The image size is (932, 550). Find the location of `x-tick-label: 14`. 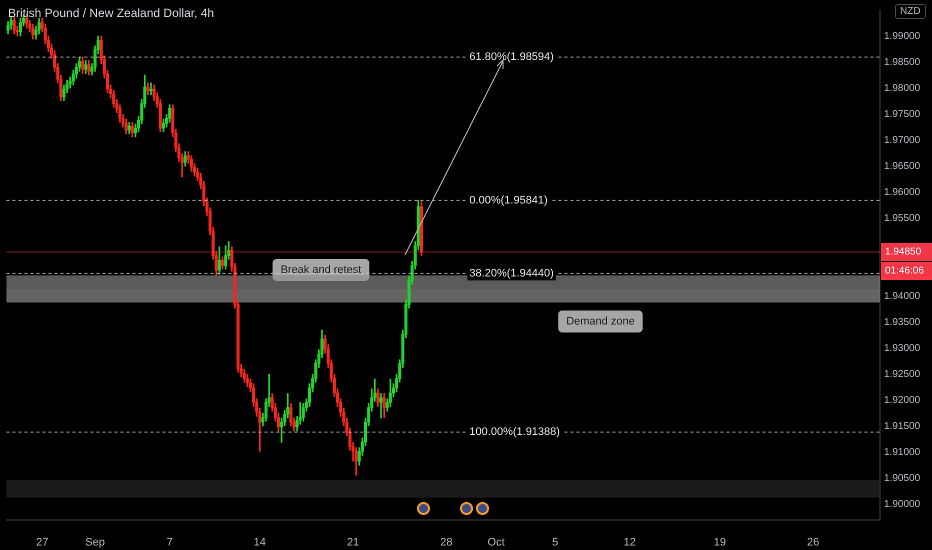

x-tick-label: 14 is located at coordinates (260, 542).